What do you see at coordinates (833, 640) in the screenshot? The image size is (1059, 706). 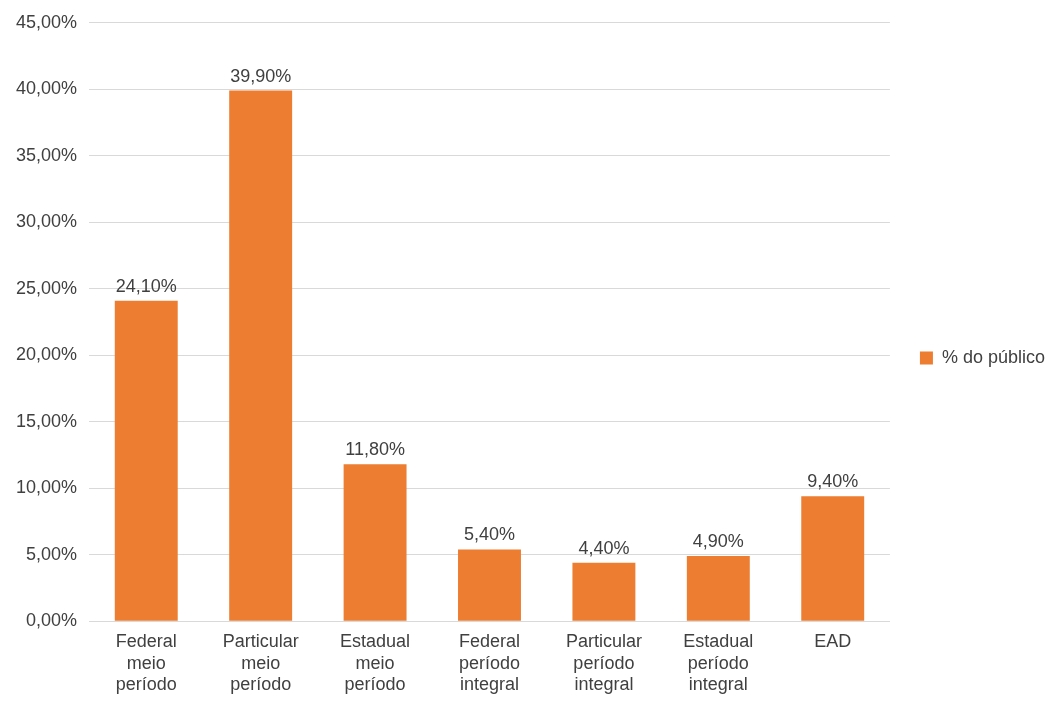 I see `x-tick-label: EAD` at bounding box center [833, 640].